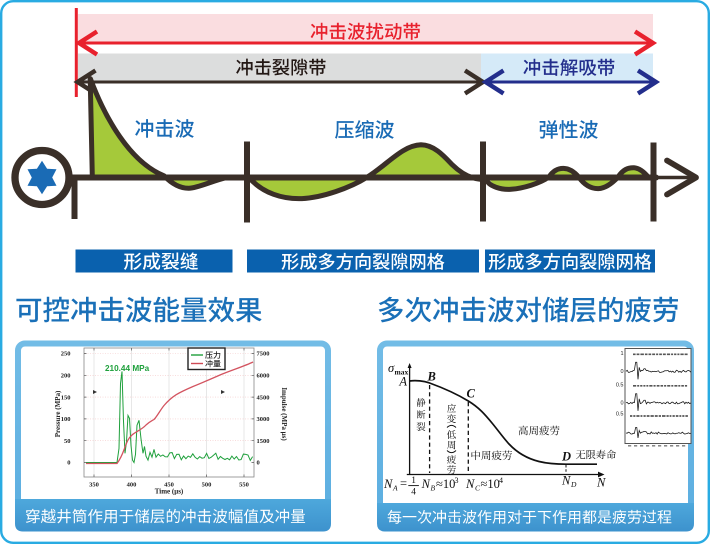 The image size is (710, 544). I want to click on svg-text: max, so click(402, 372).